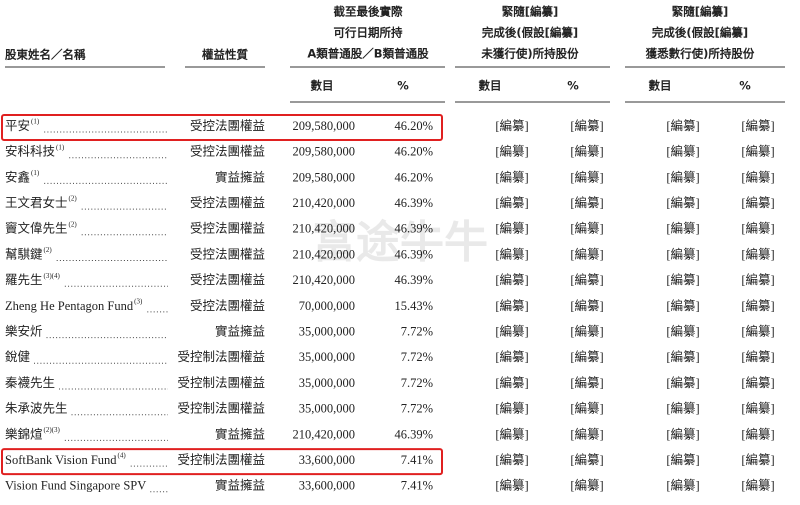  I want to click on share-count: 70,000,000, so click(327, 306).